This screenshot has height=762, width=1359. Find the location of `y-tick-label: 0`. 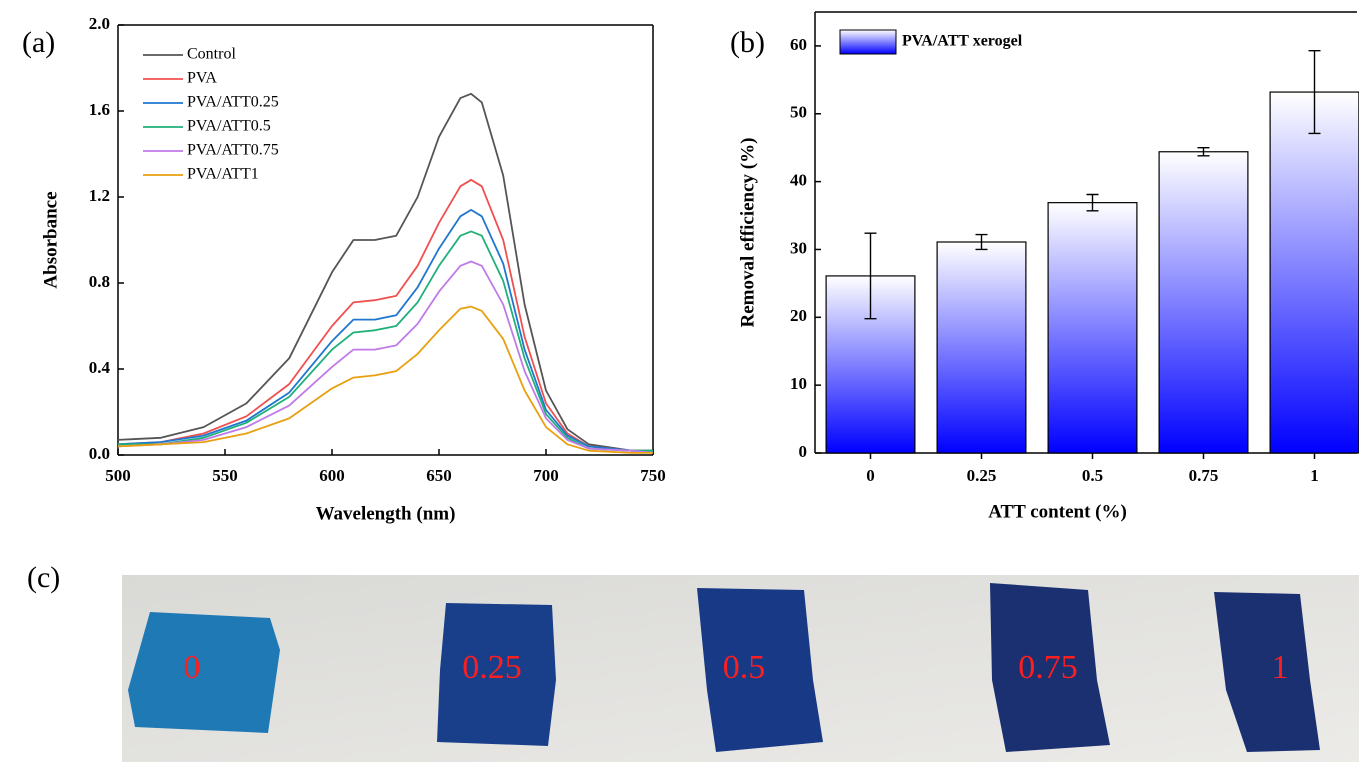

y-tick-label: 0 is located at coordinates (803, 451).